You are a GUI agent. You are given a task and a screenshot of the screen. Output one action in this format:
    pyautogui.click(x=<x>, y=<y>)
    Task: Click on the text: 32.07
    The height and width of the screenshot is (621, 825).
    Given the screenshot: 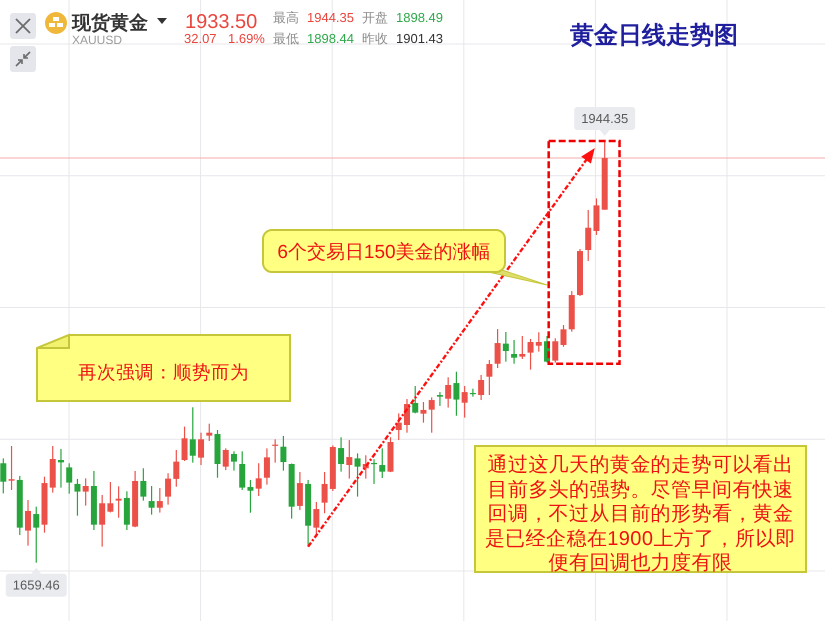 What is the action you would take?
    pyautogui.click(x=200, y=38)
    